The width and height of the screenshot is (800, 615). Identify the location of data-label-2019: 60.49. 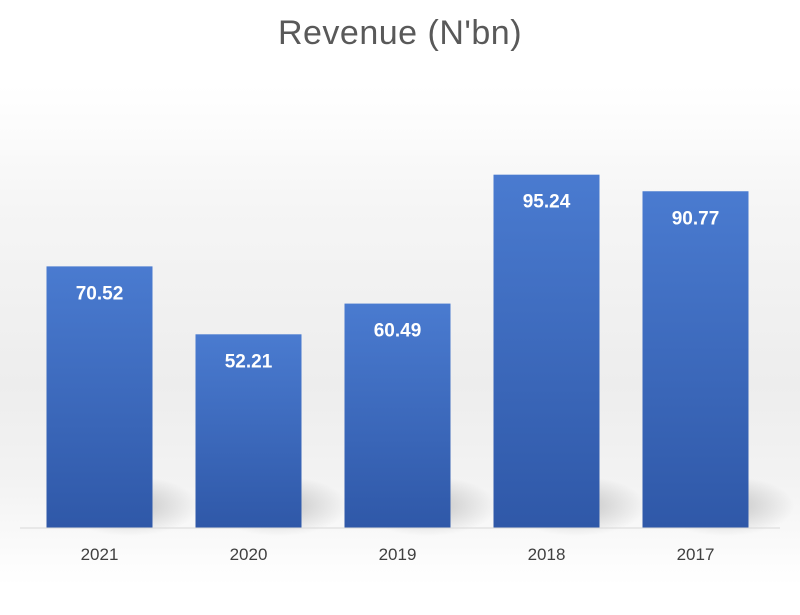
(398, 331).